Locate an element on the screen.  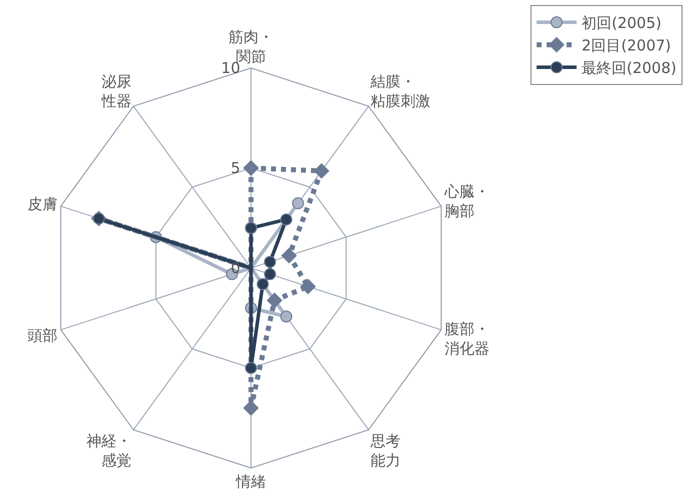
spoke-label: 頭部 is located at coordinates (42, 335).